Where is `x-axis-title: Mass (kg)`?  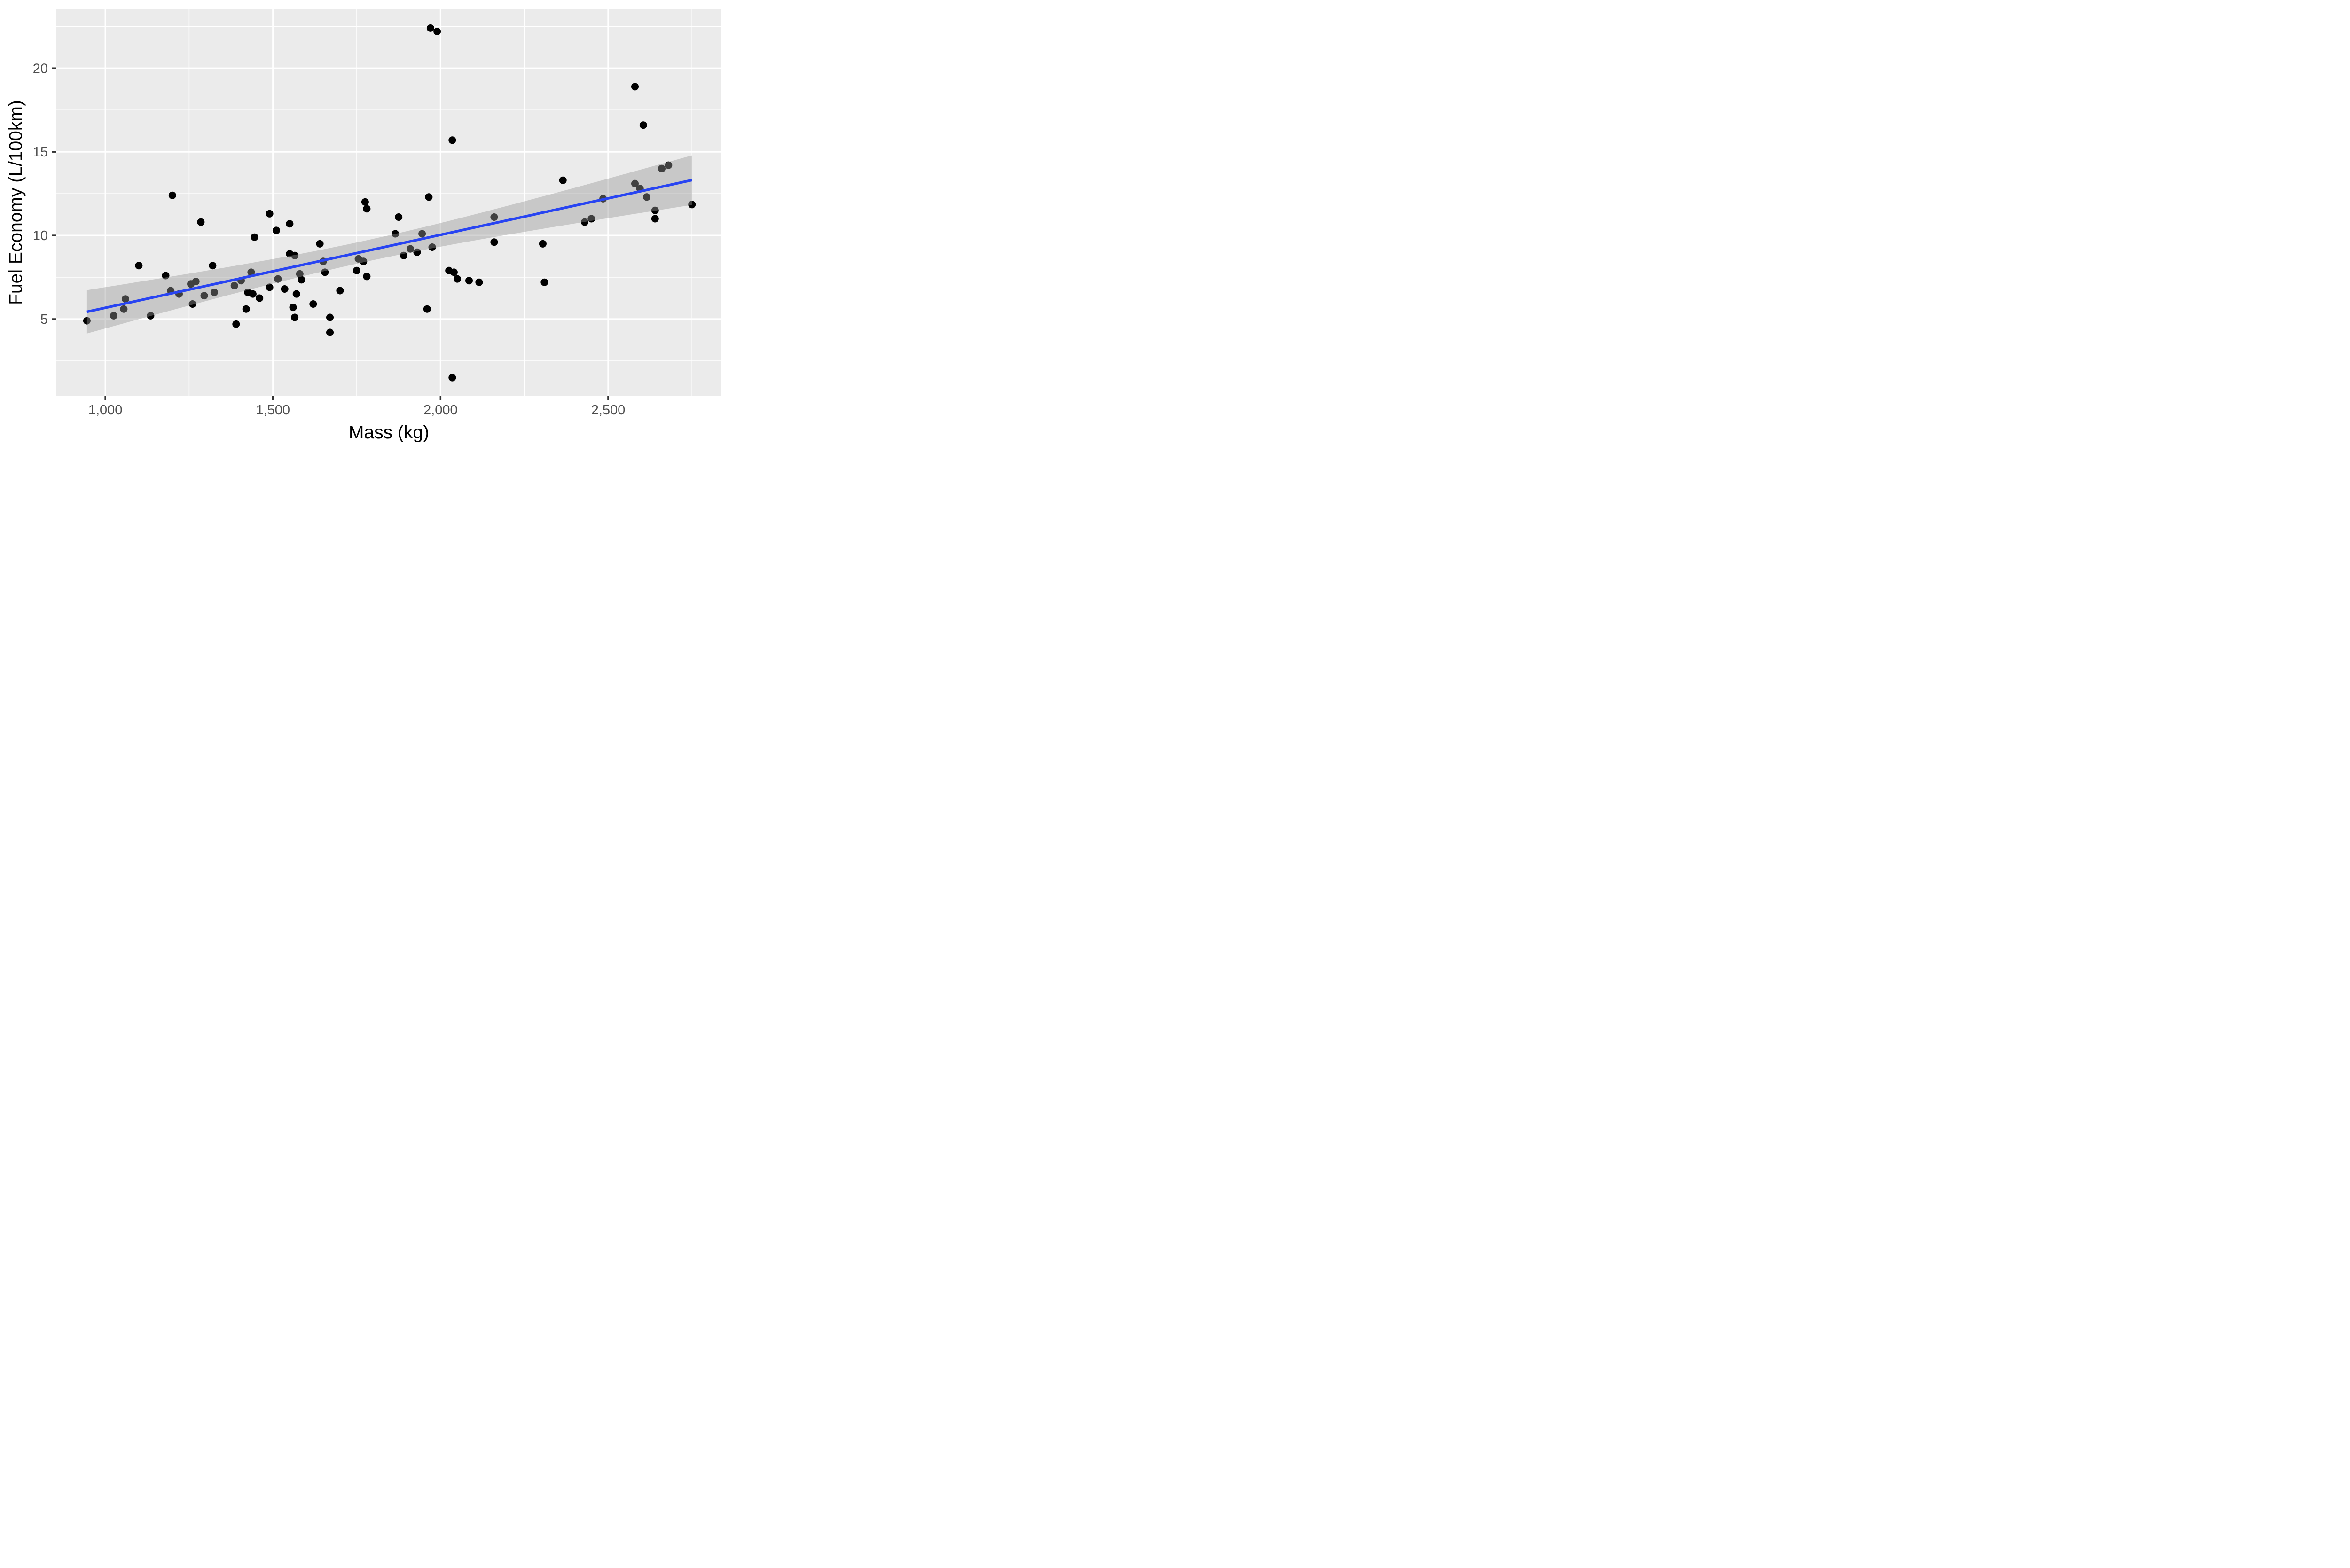
x-axis-title: Mass (kg) is located at coordinates (389, 433).